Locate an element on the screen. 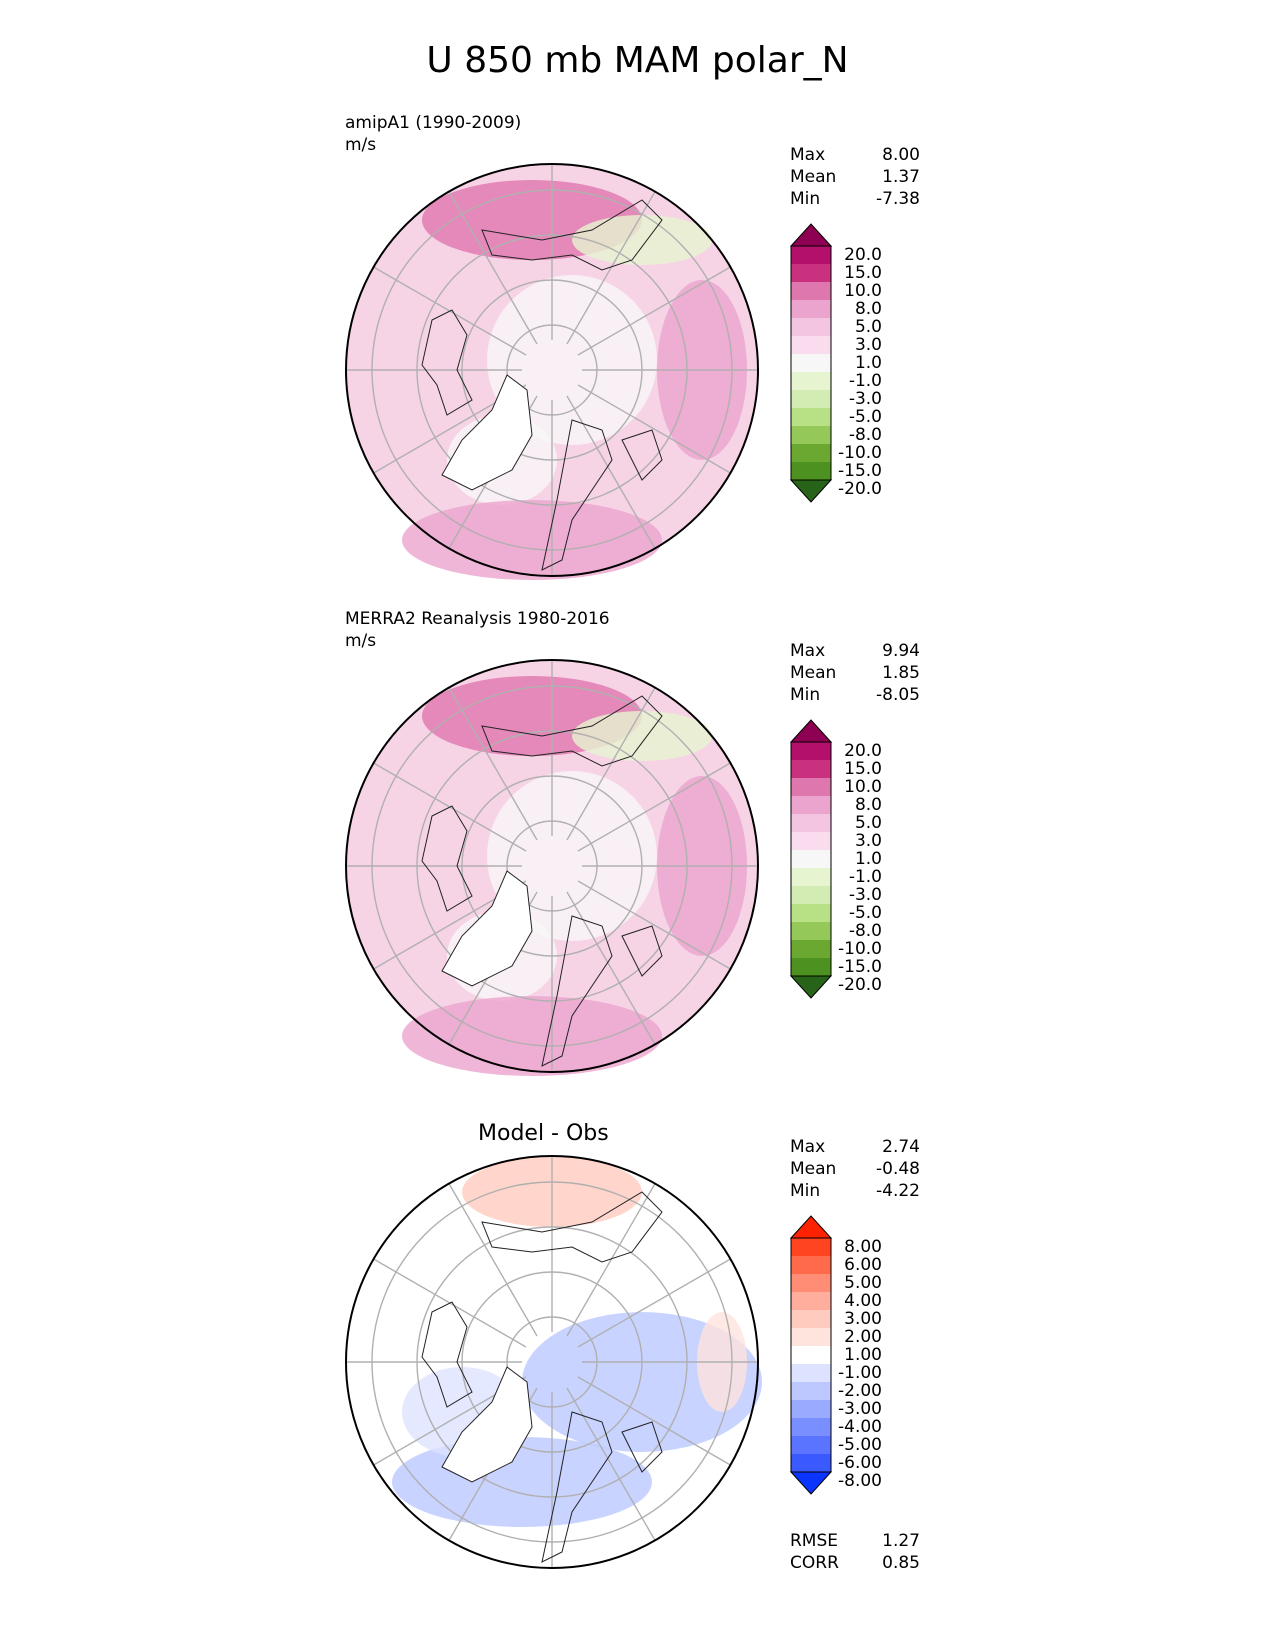 The image size is (1275, 1650). panel-center-title: Model - Obs is located at coordinates (543, 1133).